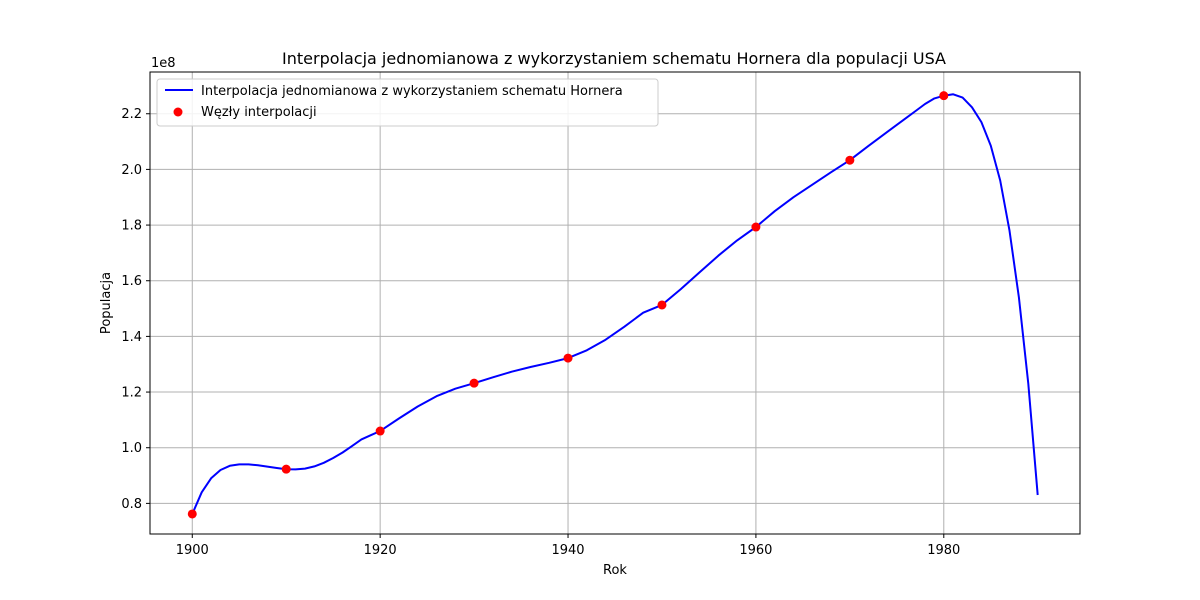  I want to click on legend-box, so click(407, 102).